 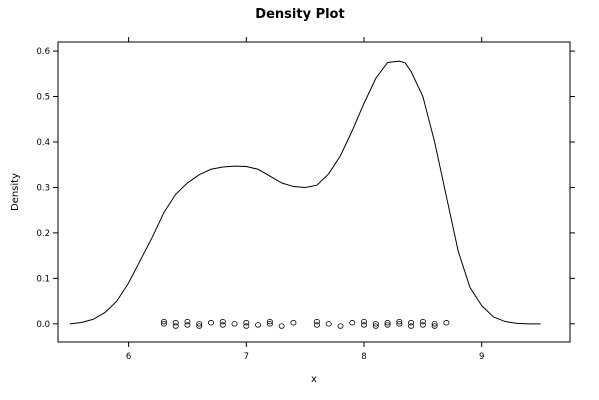 What do you see at coordinates (43, 234) in the screenshot?
I see `y-tick-label: 0.2` at bounding box center [43, 234].